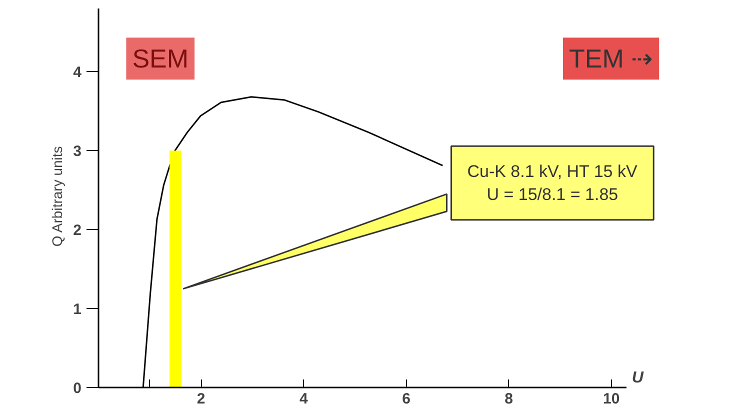 Image resolution: width=734 pixels, height=414 pixels. What do you see at coordinates (611, 59) in the screenshot?
I see `annotation: TEM ⇢` at bounding box center [611, 59].